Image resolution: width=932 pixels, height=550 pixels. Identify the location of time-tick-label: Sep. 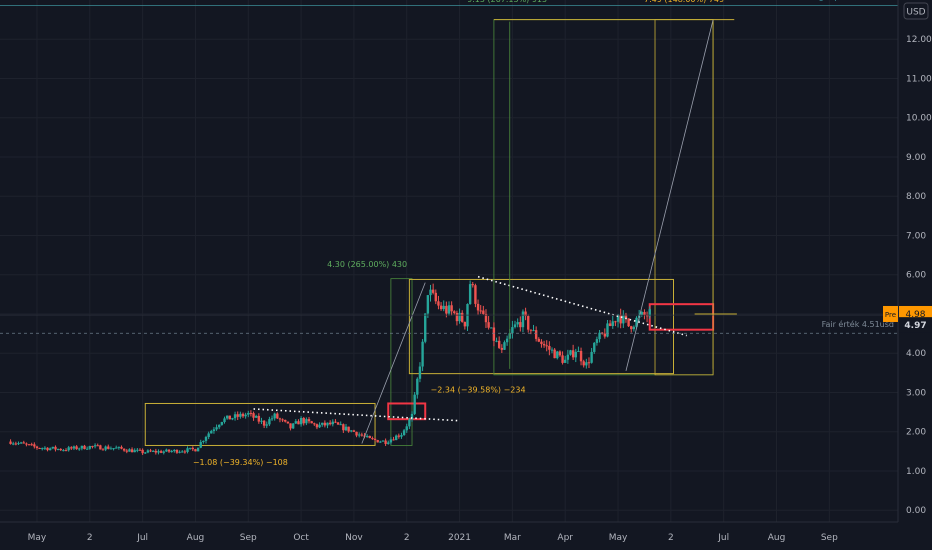
(248, 538).